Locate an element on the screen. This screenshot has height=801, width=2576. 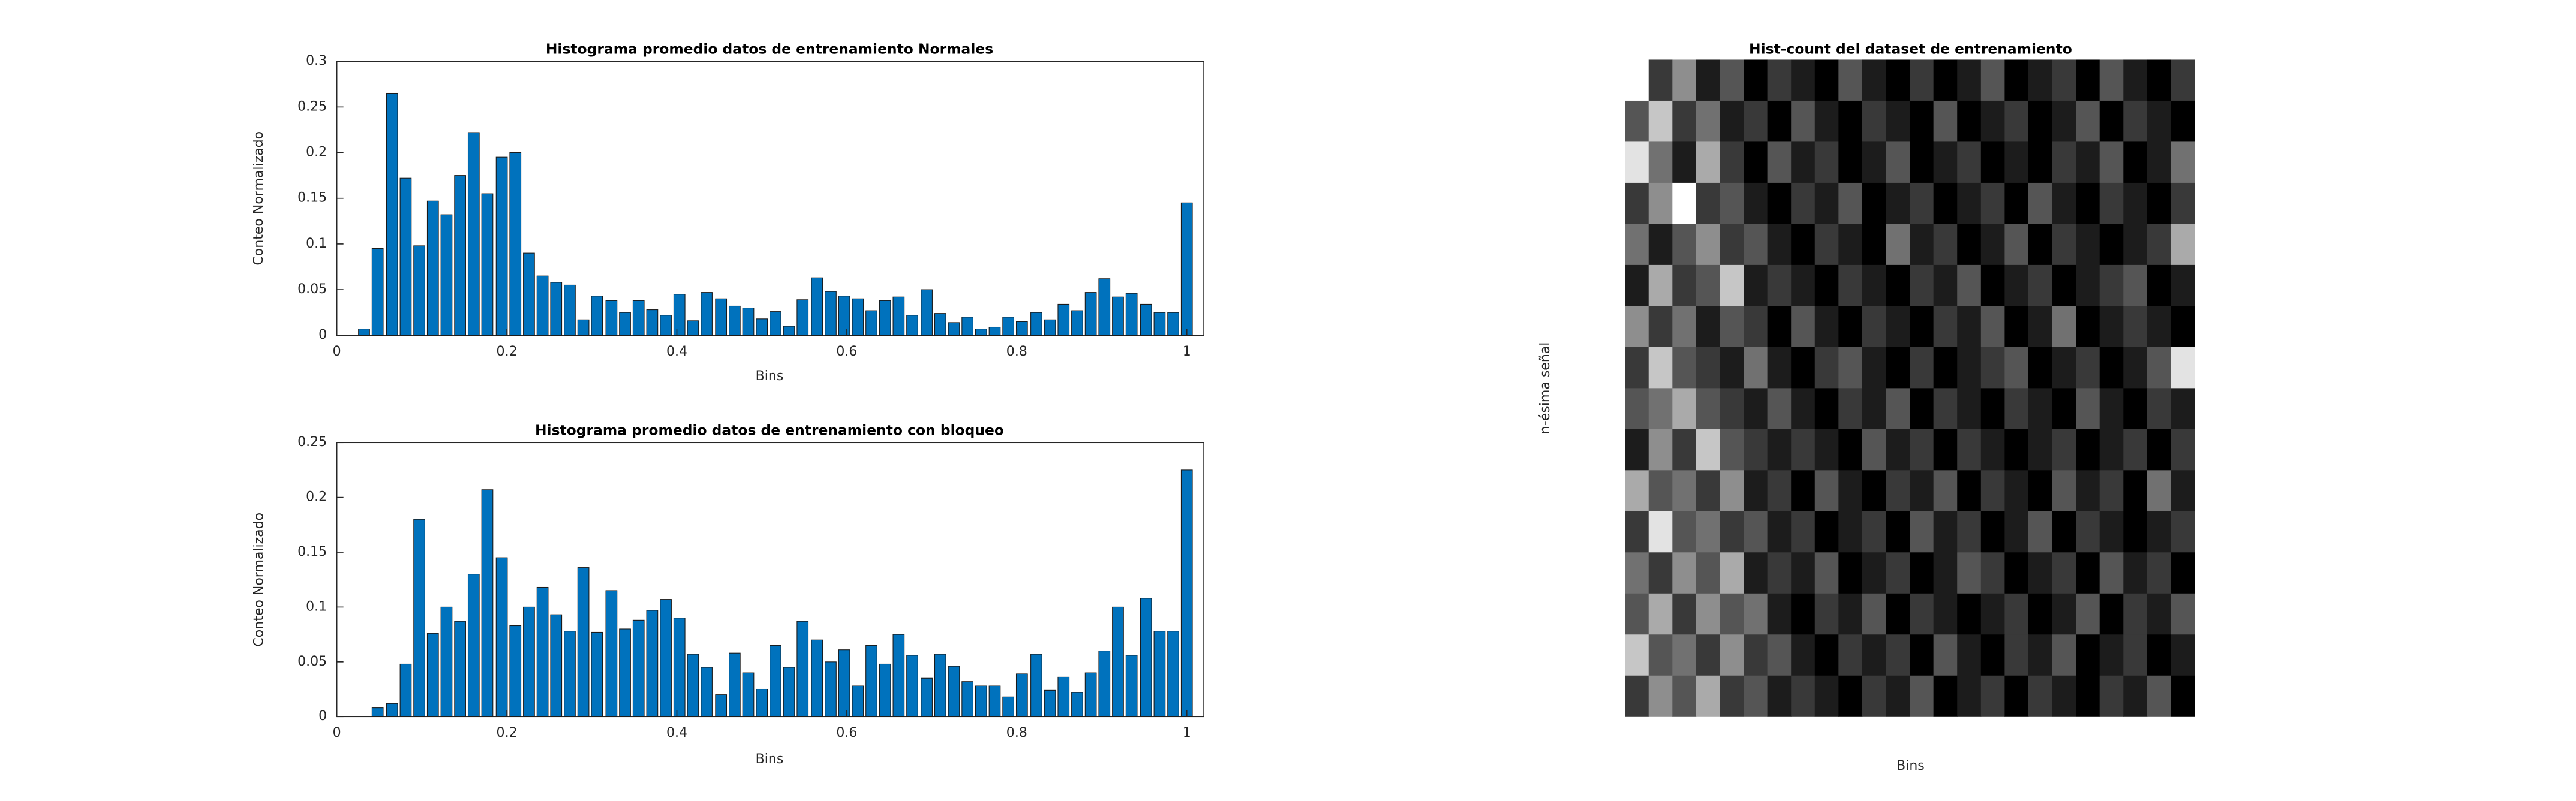
x-tick-label: 1 is located at coordinates (1187, 733).